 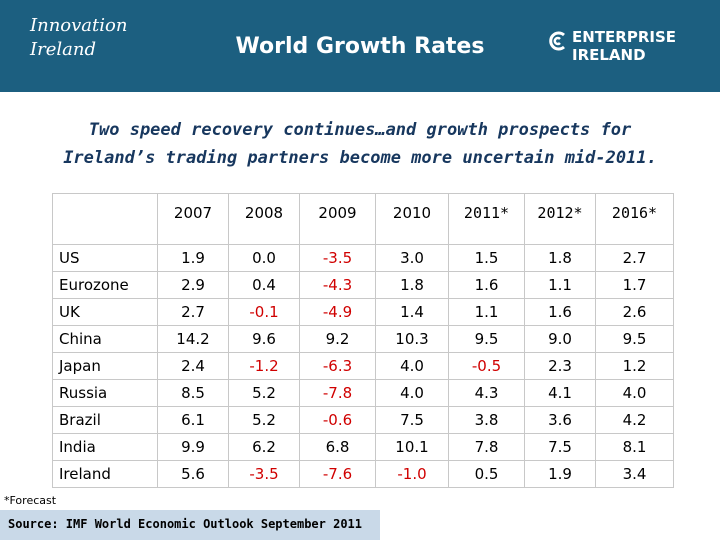 I want to click on column-header: 2008, so click(x=264, y=219).